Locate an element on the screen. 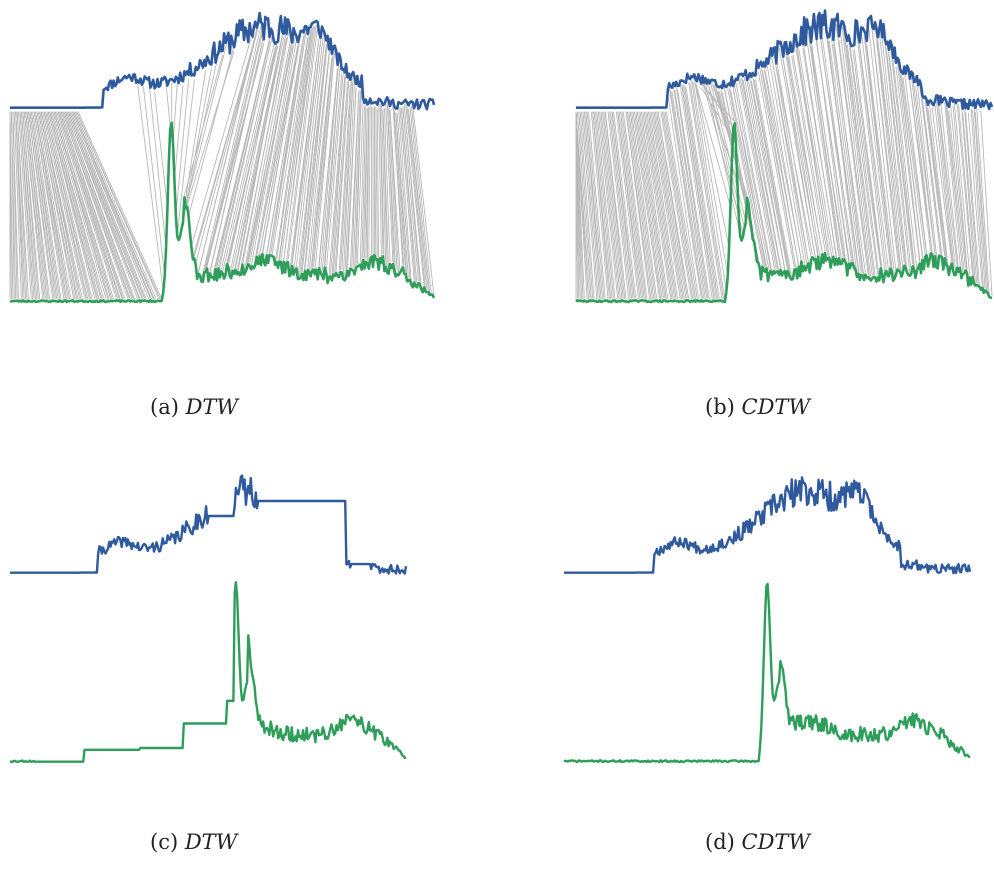 Image resolution: width=994 pixels, height=879 pixels. alignment-lines is located at coordinates (784, 157).